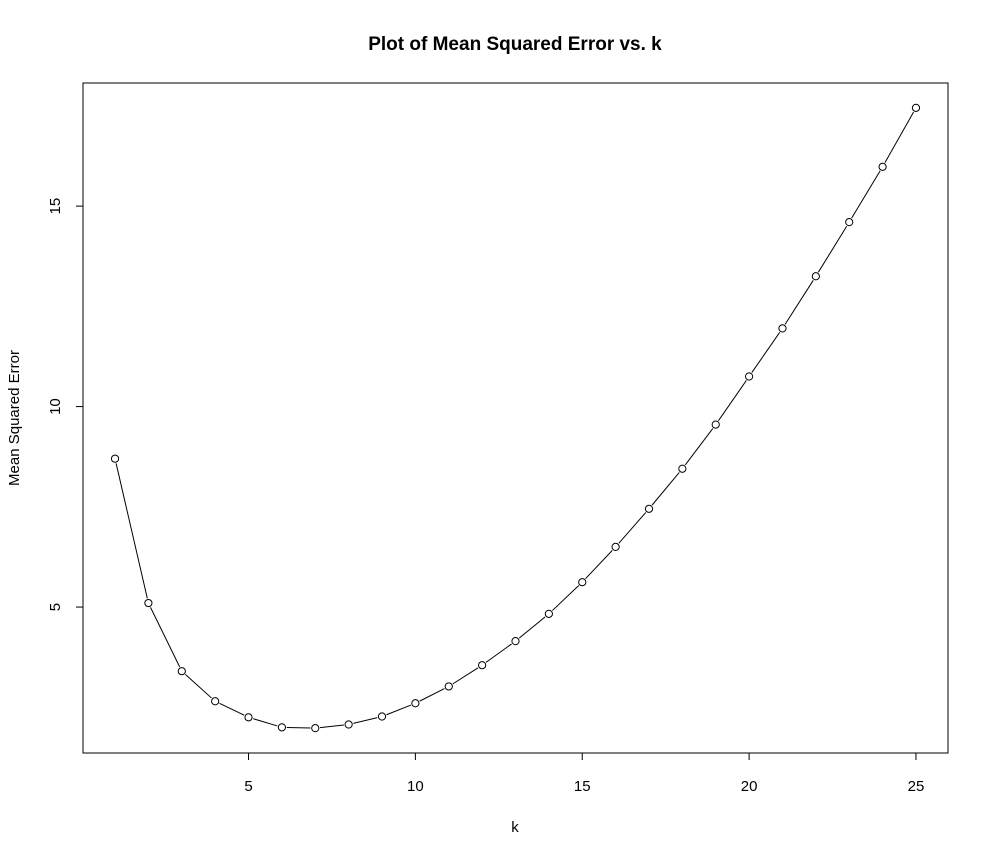  What do you see at coordinates (415, 786) in the screenshot?
I see `x-tick-label: 10` at bounding box center [415, 786].